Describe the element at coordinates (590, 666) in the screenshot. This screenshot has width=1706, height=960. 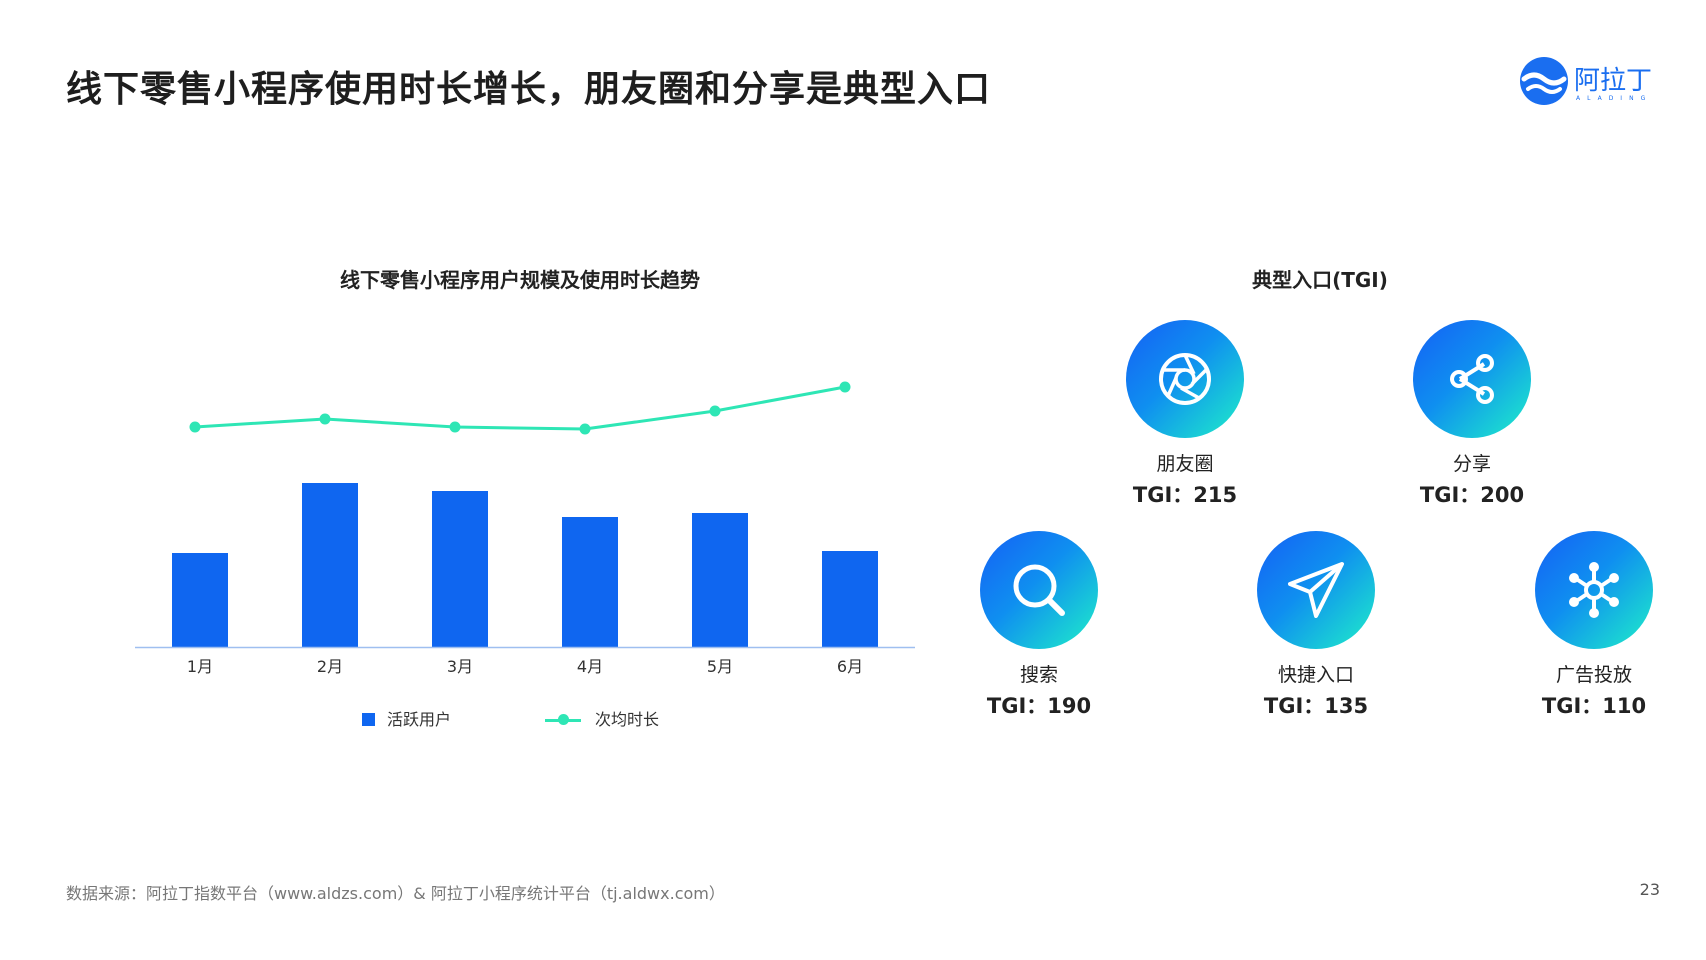
I see `x-tick-label: 4月` at that location.